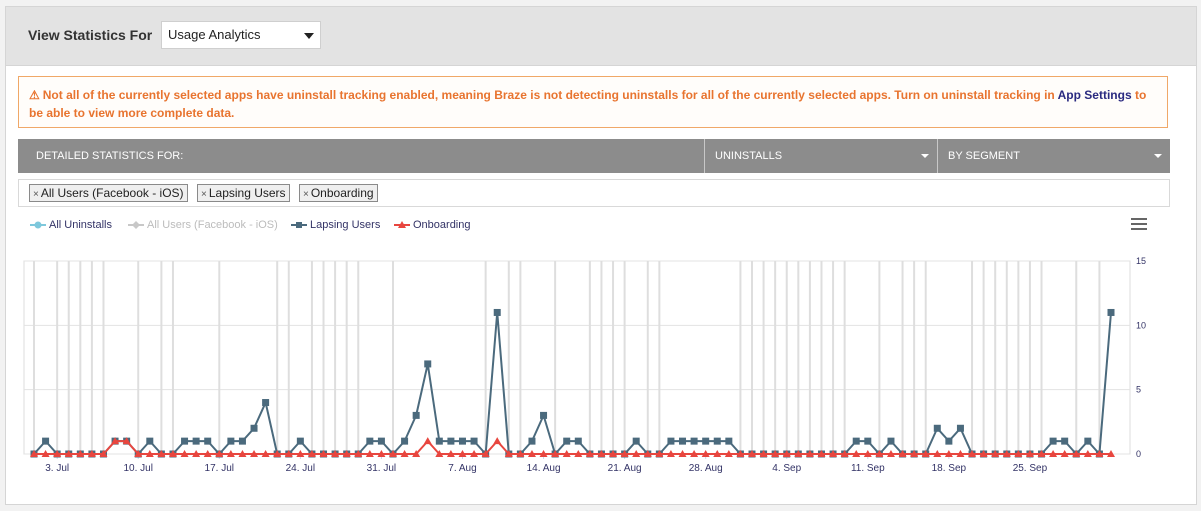  What do you see at coordinates (57, 468) in the screenshot?
I see `x-tick-label: 3. Jul` at bounding box center [57, 468].